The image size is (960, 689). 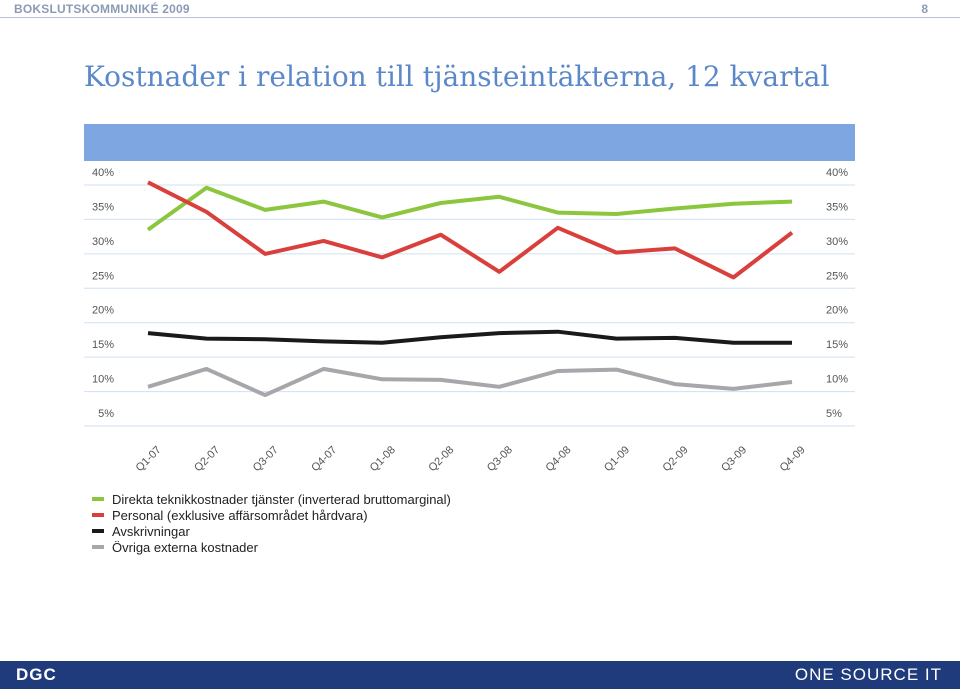 I want to click on y-tick-label-right: 40%, so click(x=837, y=173).